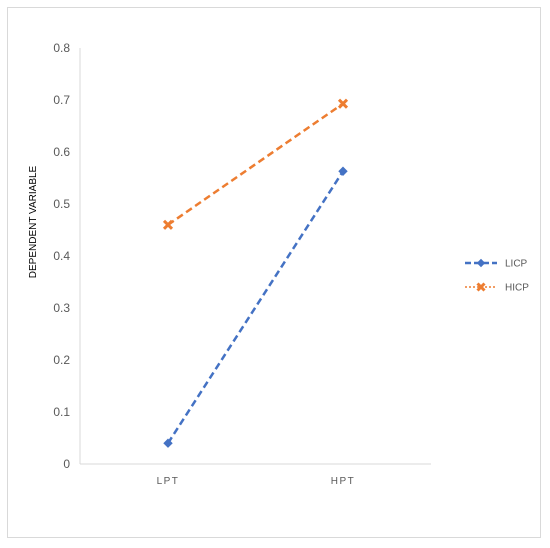  Describe the element at coordinates (61, 360) in the screenshot. I see `y-tick-label: 0.2` at that location.